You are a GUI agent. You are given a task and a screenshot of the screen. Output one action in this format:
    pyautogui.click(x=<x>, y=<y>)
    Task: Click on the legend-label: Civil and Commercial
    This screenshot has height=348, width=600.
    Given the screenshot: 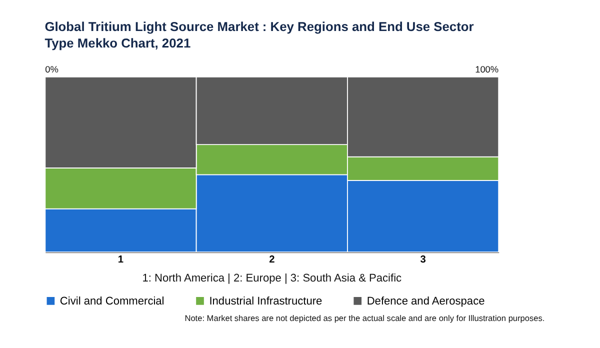 What is the action you would take?
    pyautogui.click(x=112, y=302)
    